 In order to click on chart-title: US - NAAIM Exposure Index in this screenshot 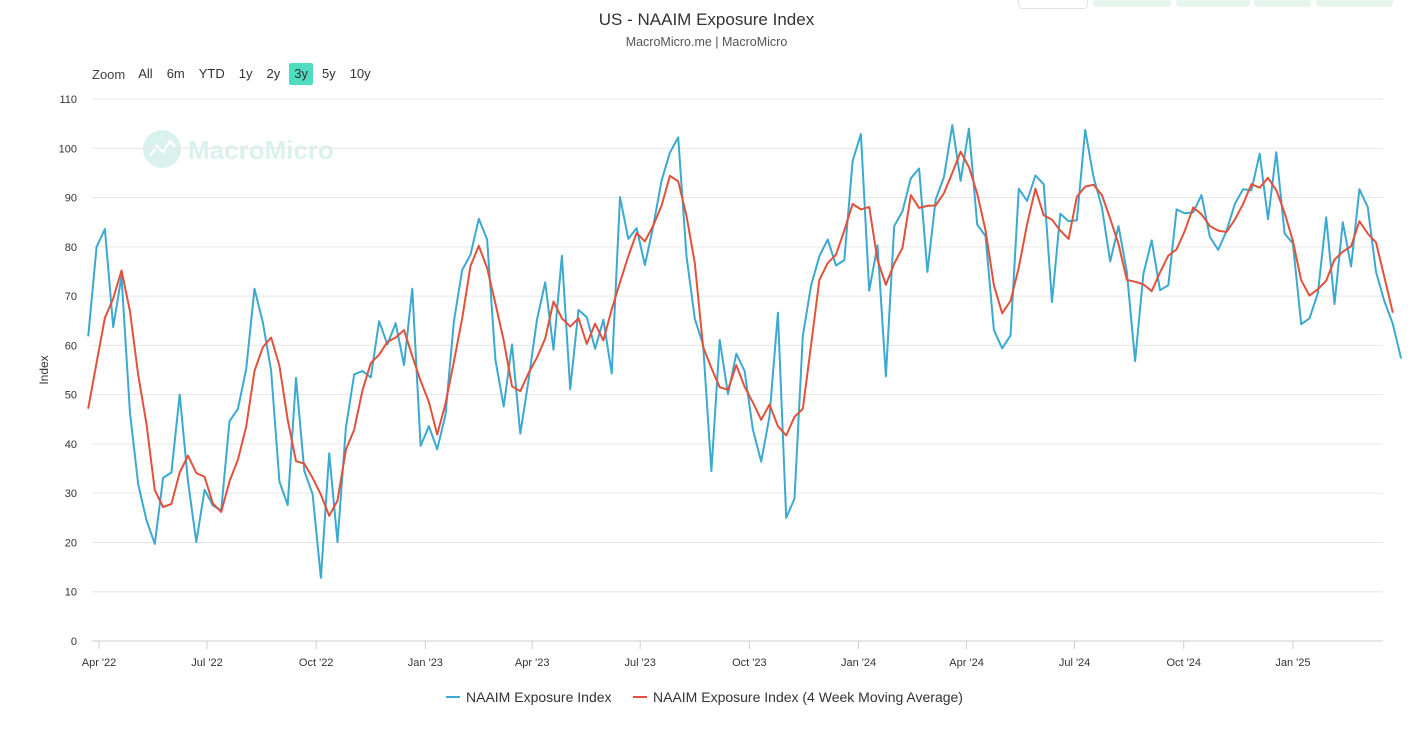, I will do `click(706, 19)`.